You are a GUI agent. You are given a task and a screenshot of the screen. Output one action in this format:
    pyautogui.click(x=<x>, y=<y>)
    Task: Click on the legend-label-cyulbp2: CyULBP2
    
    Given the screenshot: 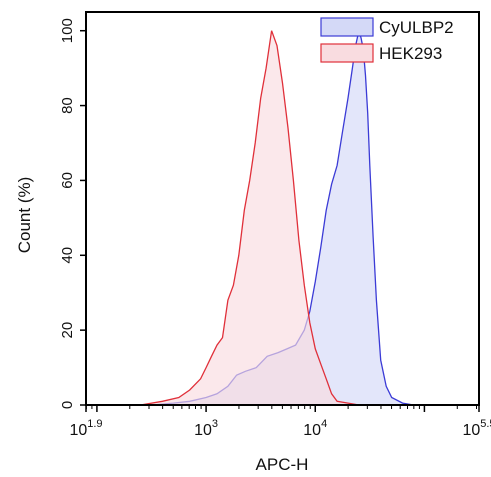 What is the action you would take?
    pyautogui.click(x=416, y=27)
    